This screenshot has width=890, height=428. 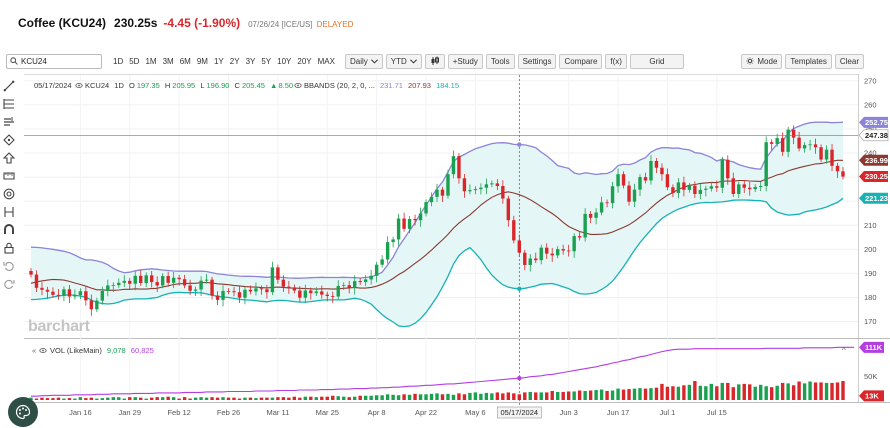 I want to click on range-10y: 10Y, so click(x=284, y=61).